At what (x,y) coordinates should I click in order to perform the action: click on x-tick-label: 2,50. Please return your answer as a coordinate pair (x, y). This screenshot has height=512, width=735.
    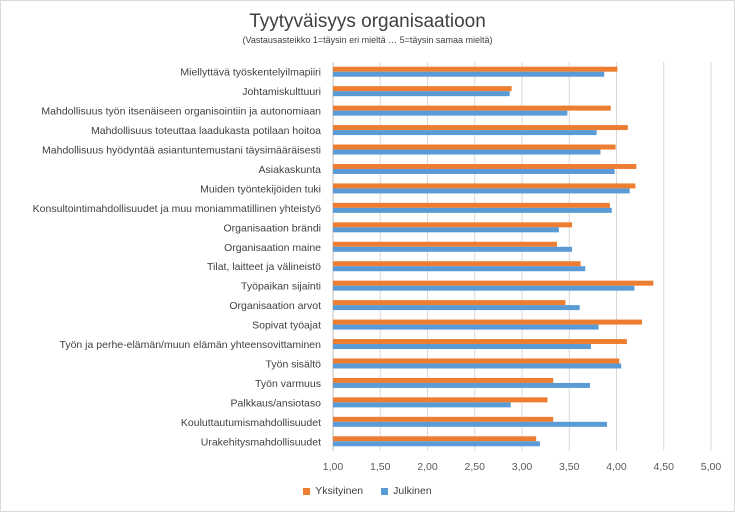
    Looking at the image, I should click on (475, 467).